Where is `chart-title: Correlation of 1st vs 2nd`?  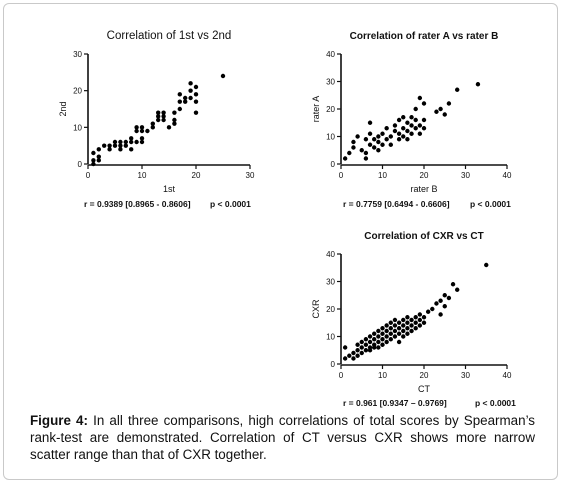 chart-title: Correlation of 1st vs 2nd is located at coordinates (169, 36).